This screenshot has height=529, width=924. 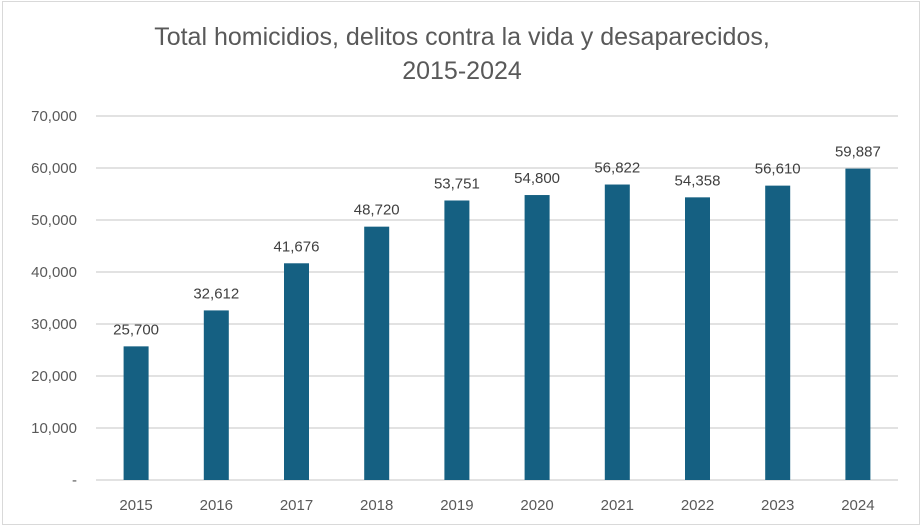 What do you see at coordinates (296, 371) in the screenshot?
I see `bar-2017` at bounding box center [296, 371].